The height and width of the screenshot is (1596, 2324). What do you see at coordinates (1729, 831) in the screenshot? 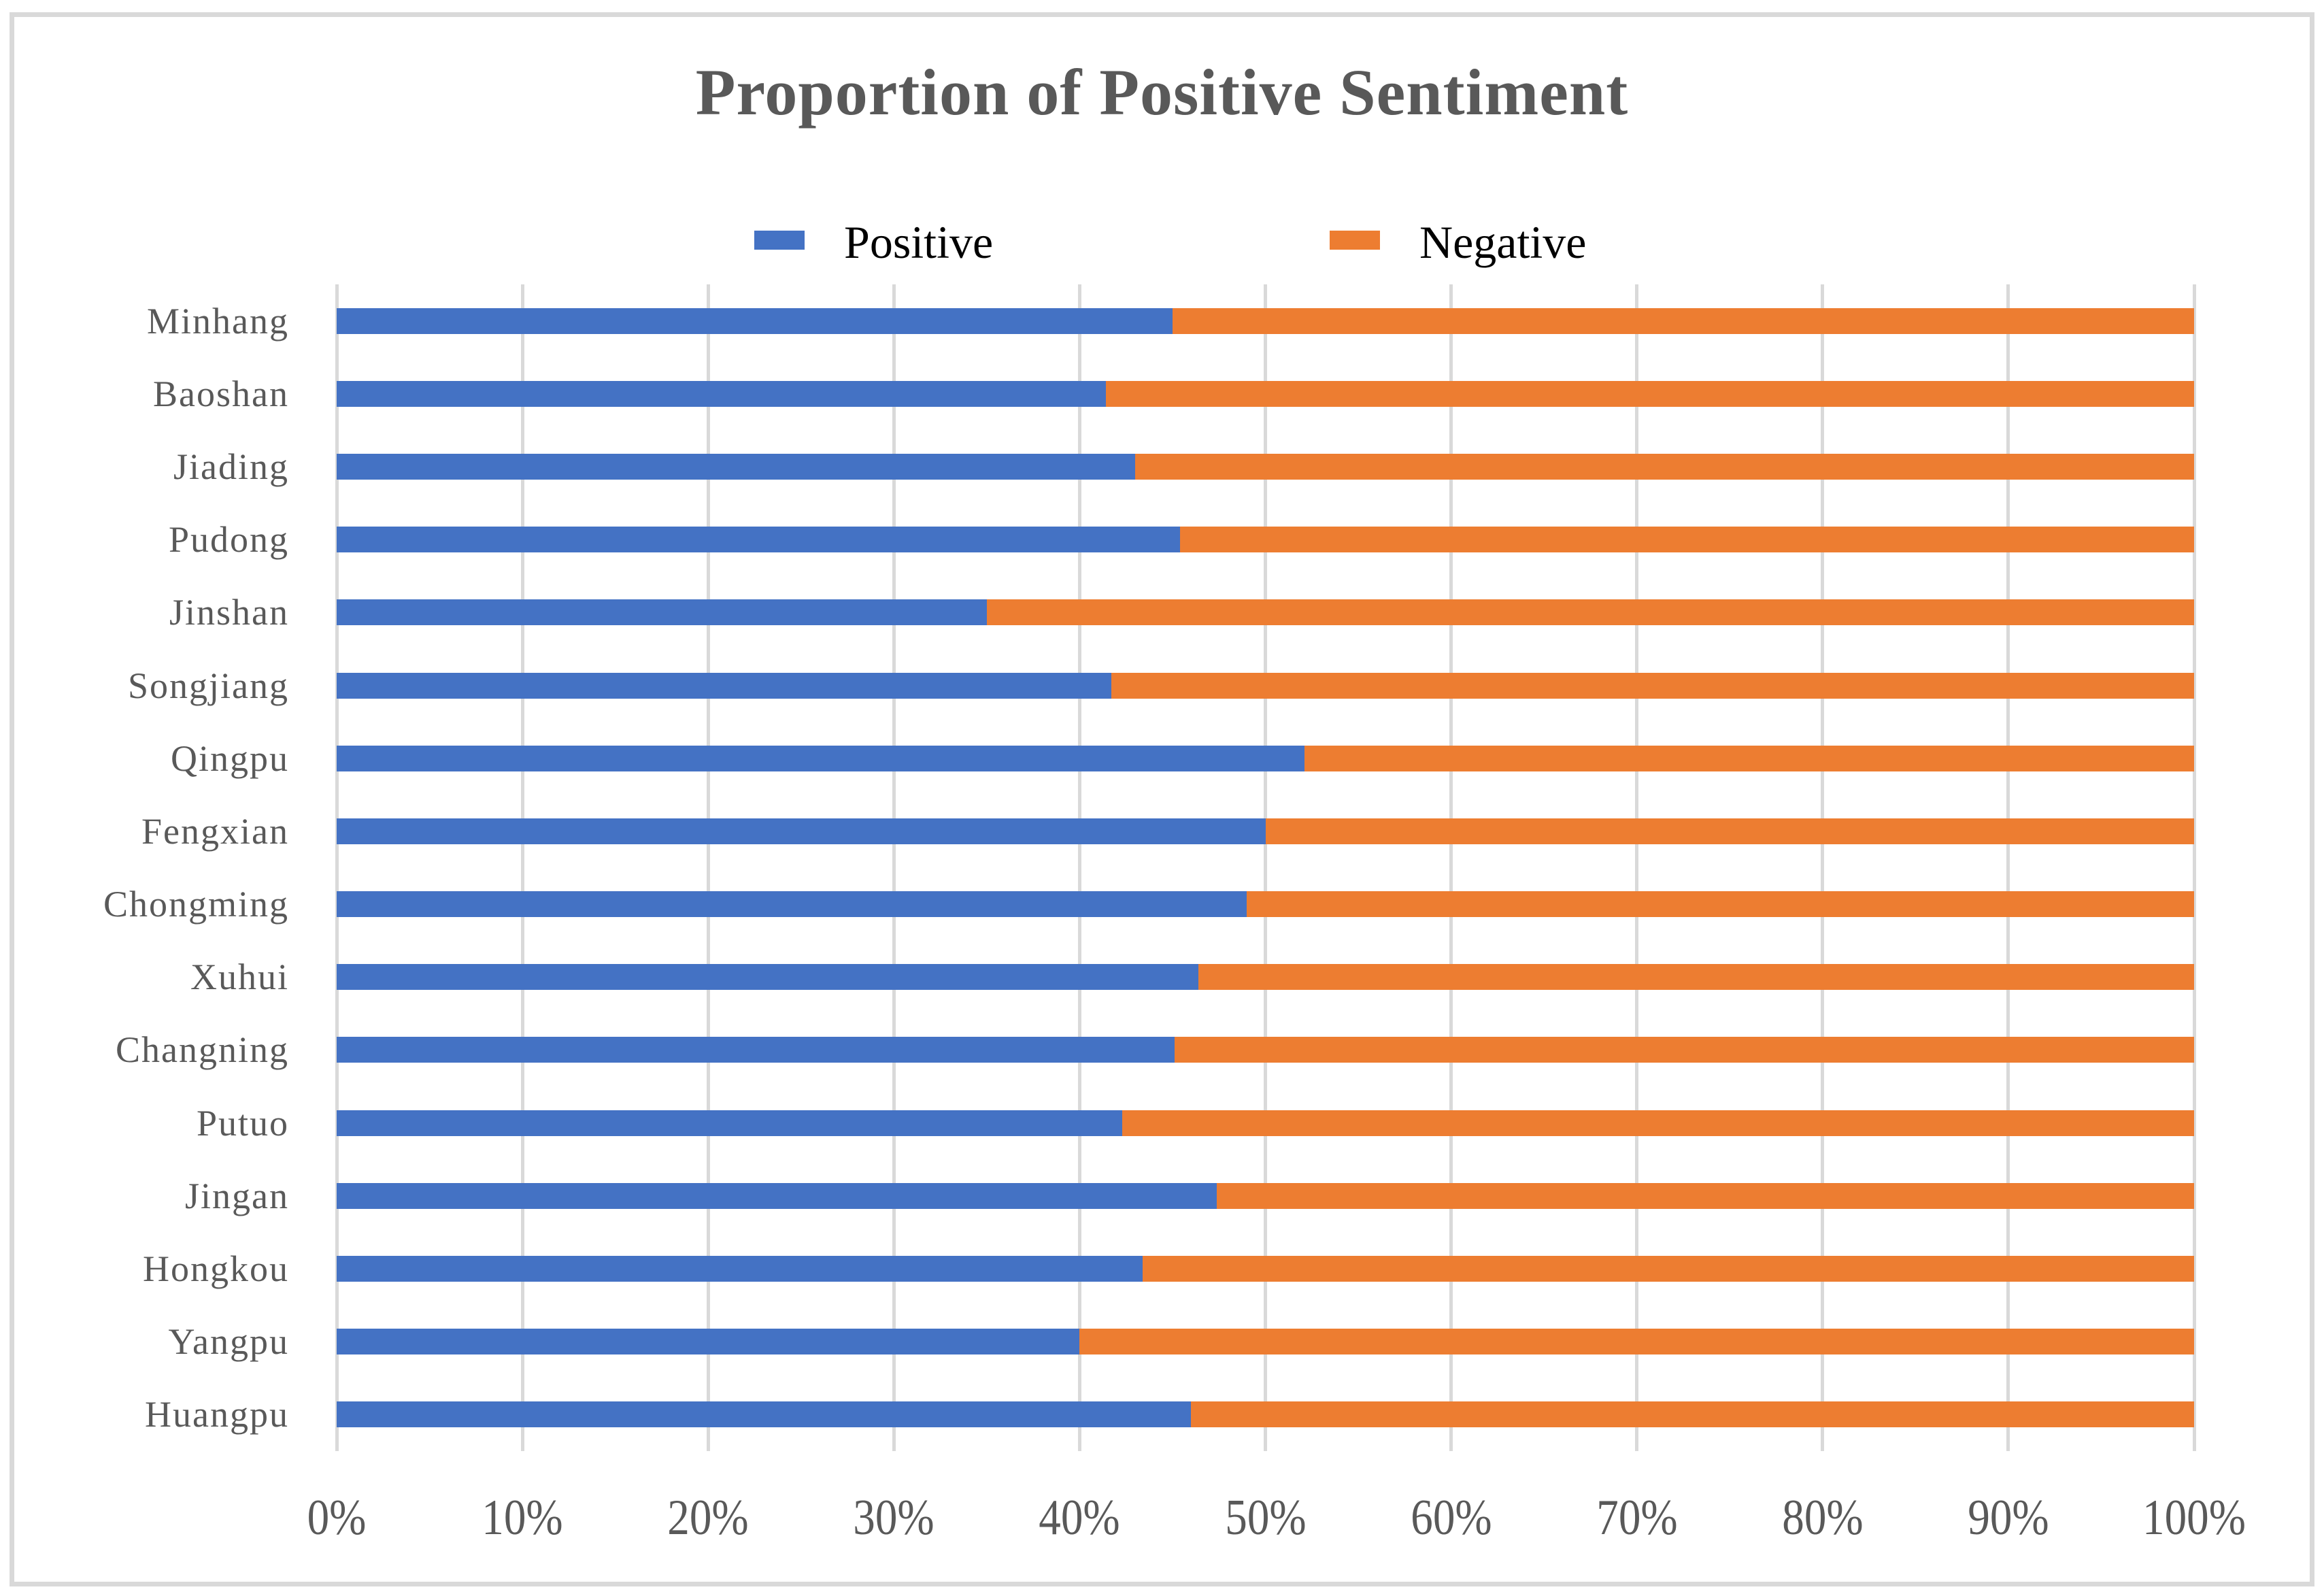
I see `bar-segment-negative-fengxian` at bounding box center [1729, 831].